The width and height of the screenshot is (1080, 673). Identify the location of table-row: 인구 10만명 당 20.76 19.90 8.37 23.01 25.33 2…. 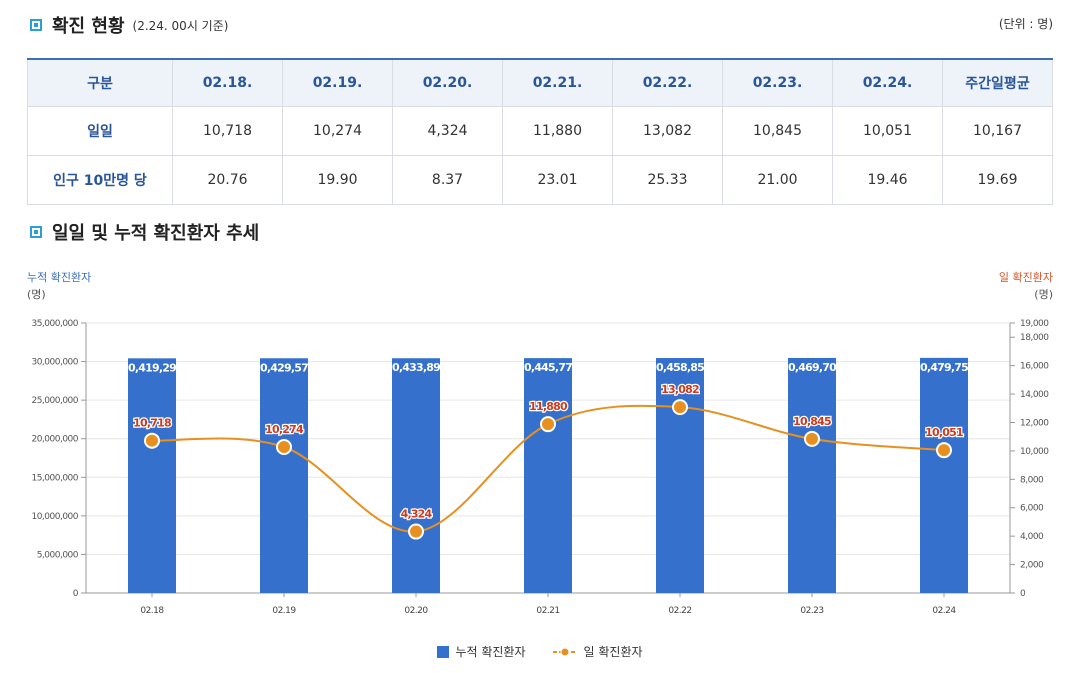
(540, 180).